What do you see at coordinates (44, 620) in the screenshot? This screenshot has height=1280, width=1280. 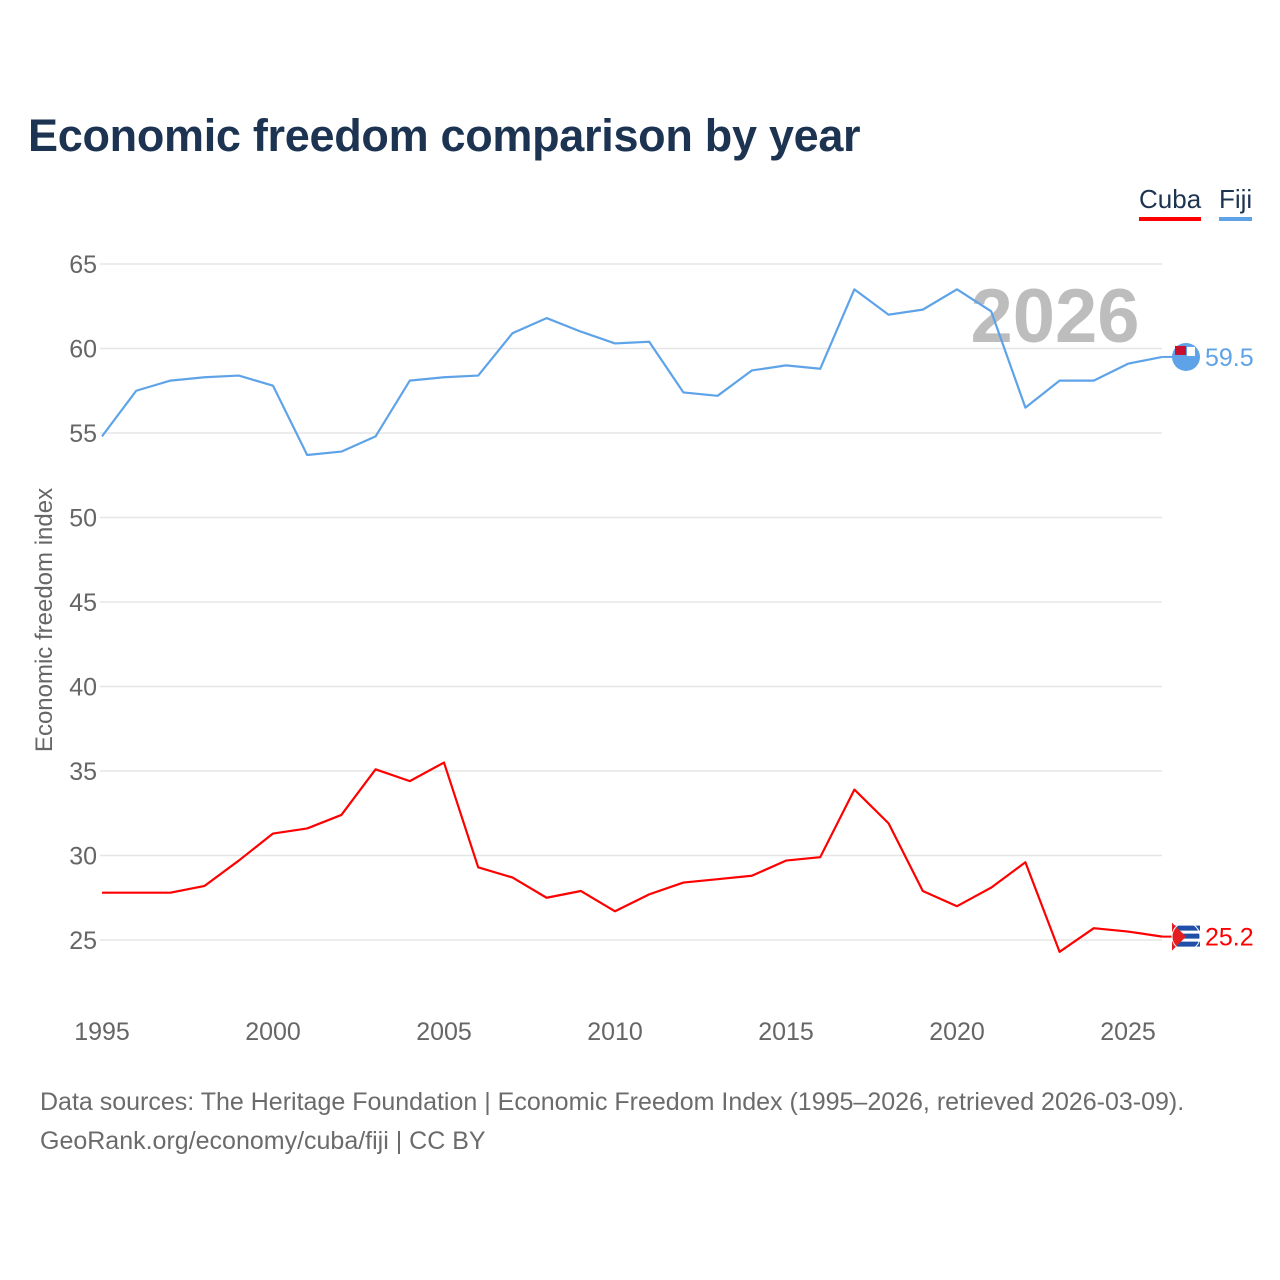 I see `y-axis-label: Economic freedom index` at bounding box center [44, 620].